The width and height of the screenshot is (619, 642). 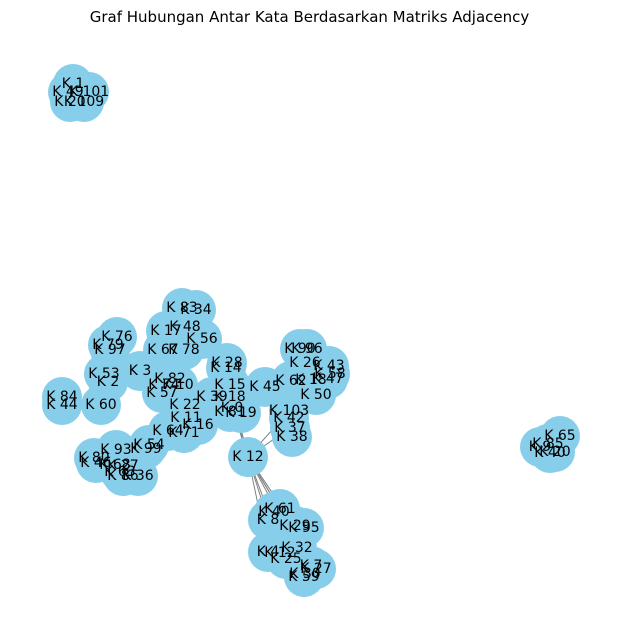 I want to click on graph-node-label: K 8, so click(x=268, y=520).